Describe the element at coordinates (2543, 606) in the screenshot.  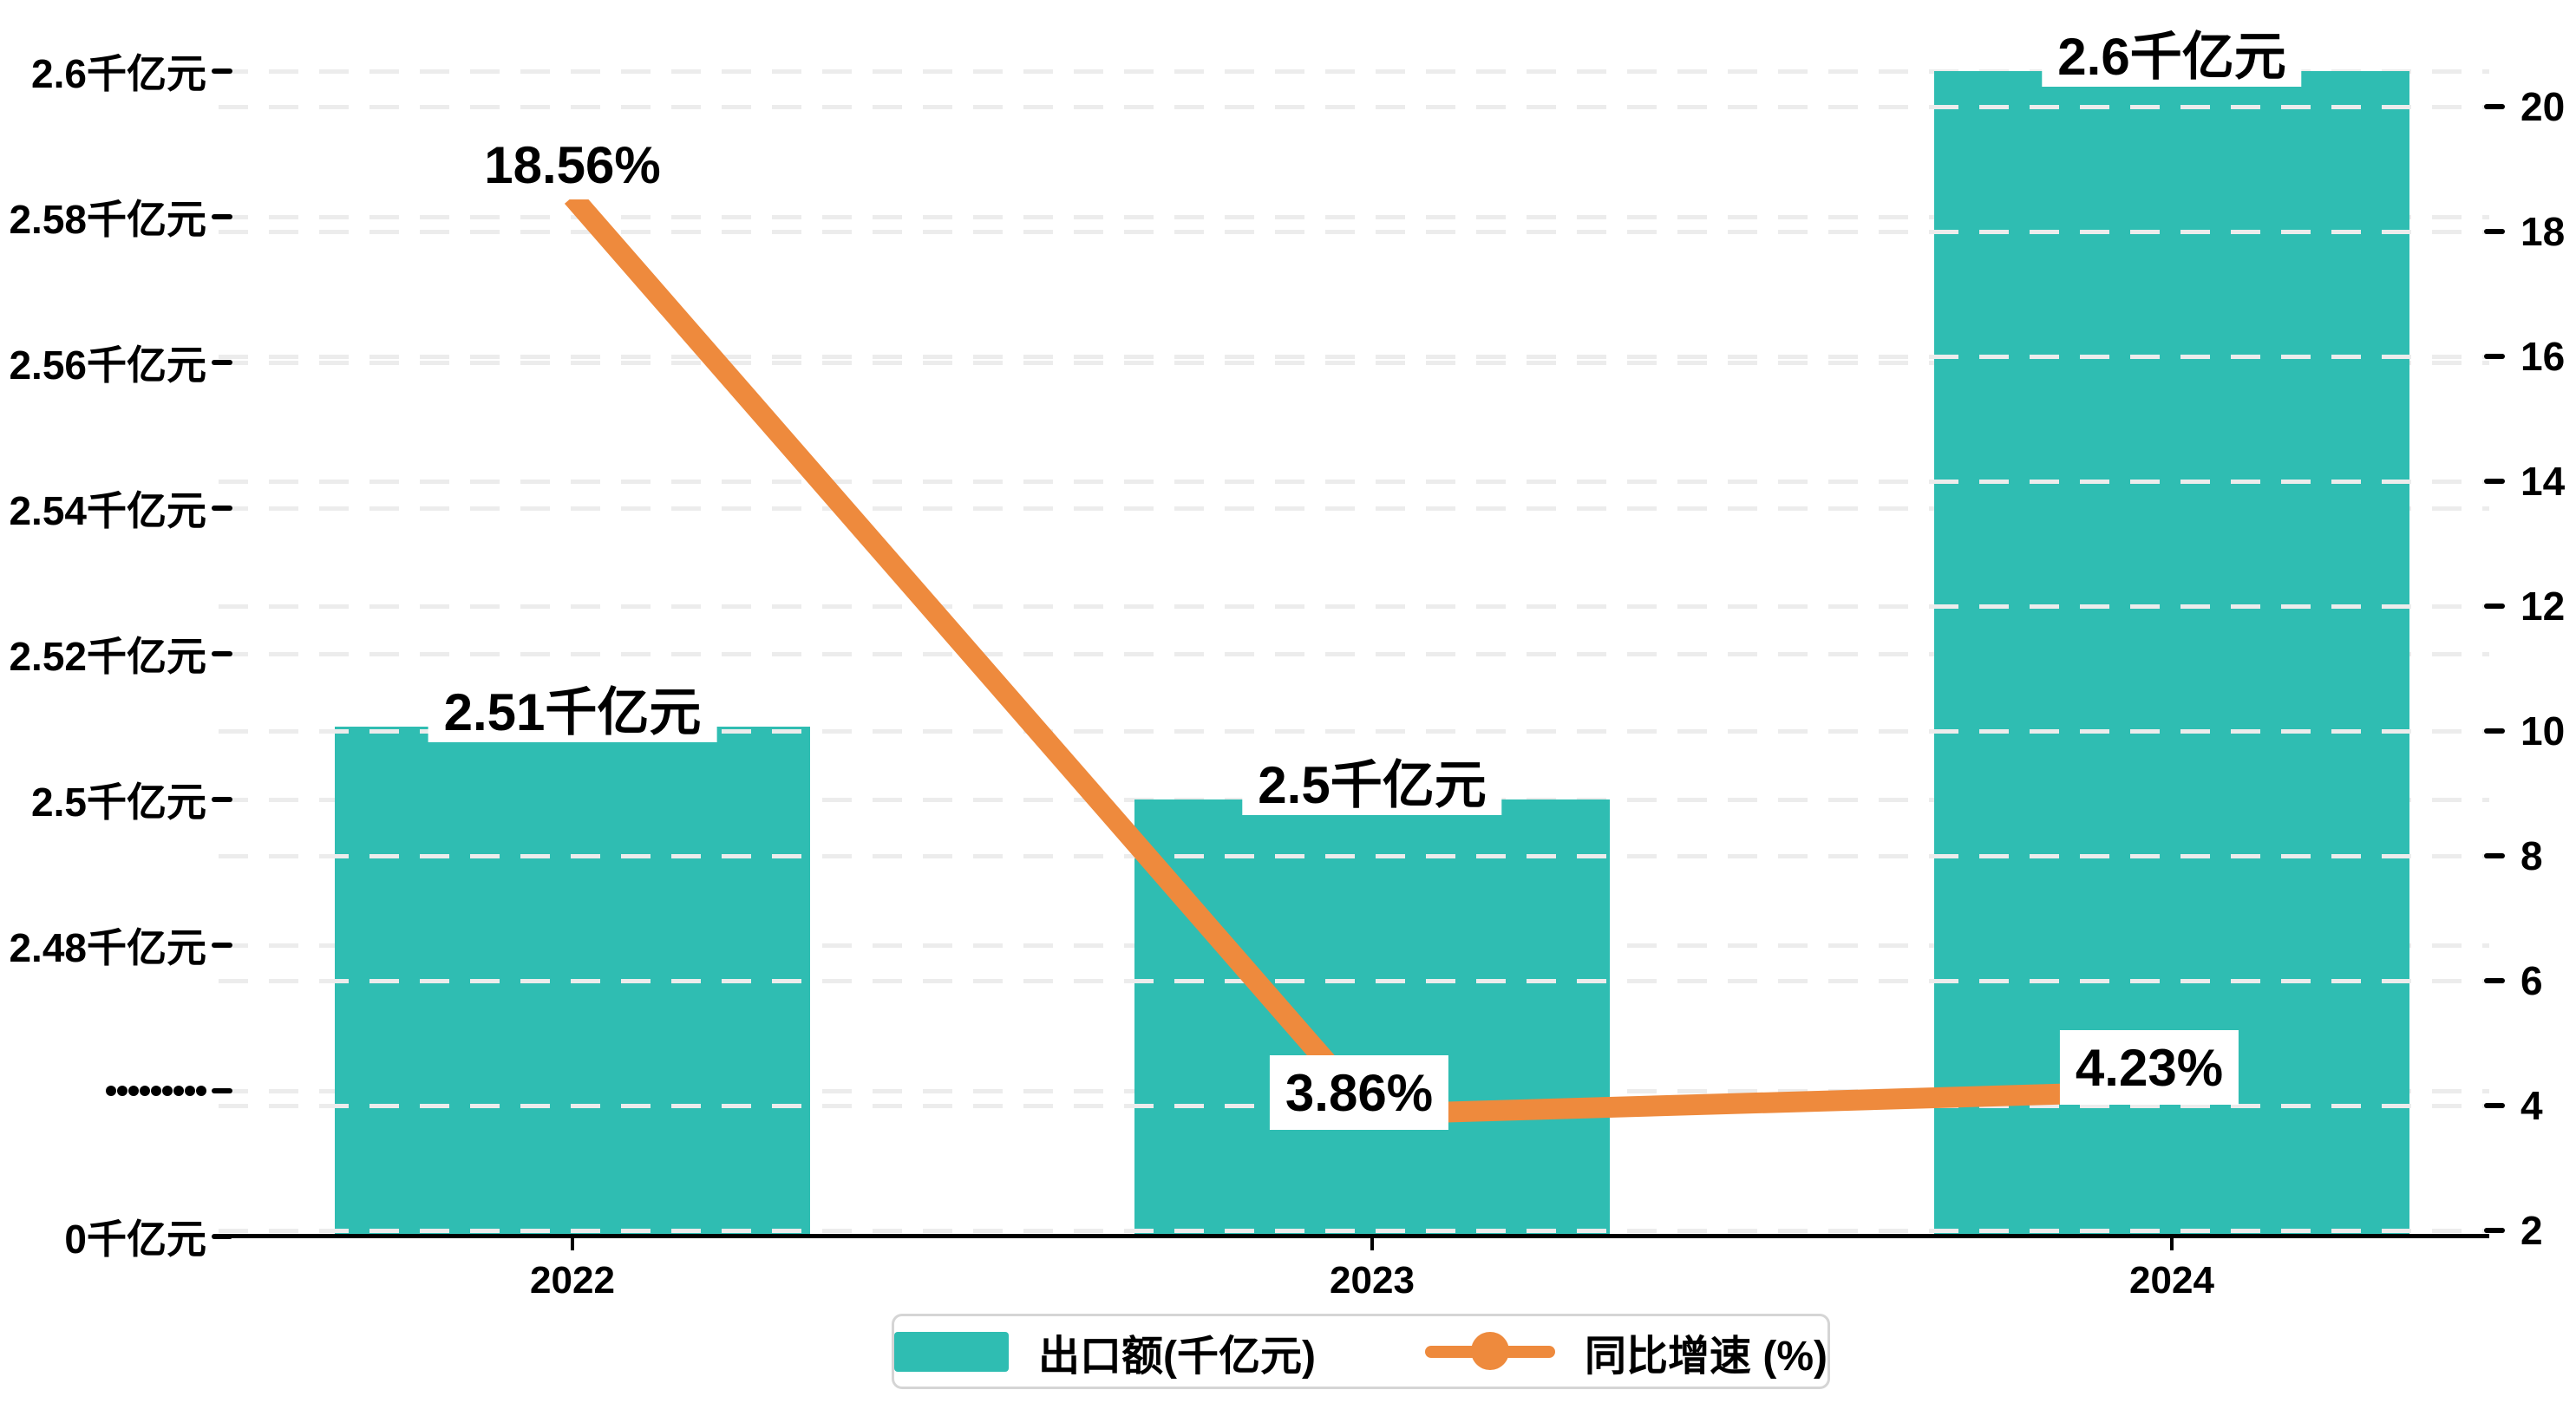
I see `y-right-tick-label-4: 12` at that location.